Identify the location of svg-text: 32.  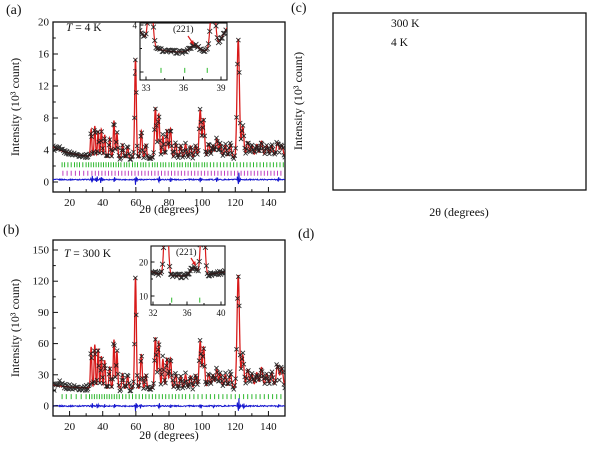
(153, 313).